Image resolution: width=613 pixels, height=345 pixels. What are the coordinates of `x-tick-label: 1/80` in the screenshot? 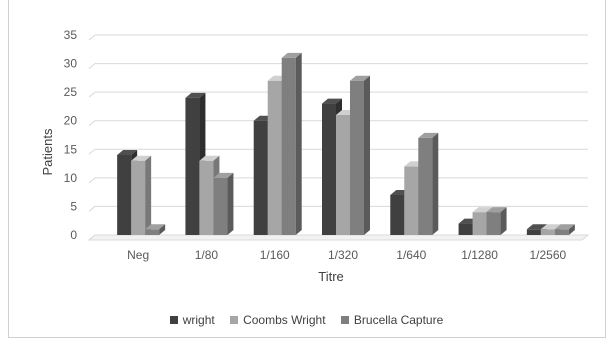 It's located at (207, 255).